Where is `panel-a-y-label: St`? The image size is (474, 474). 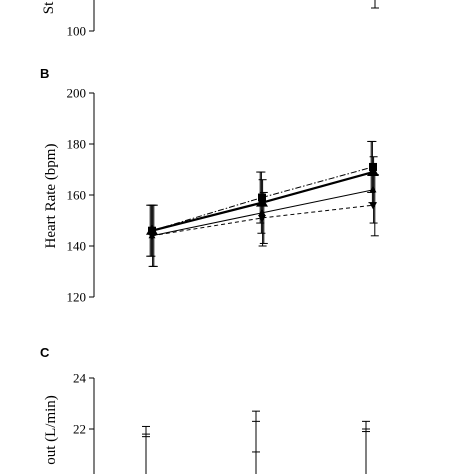
panel-a-y-label: St is located at coordinates (49, 7).